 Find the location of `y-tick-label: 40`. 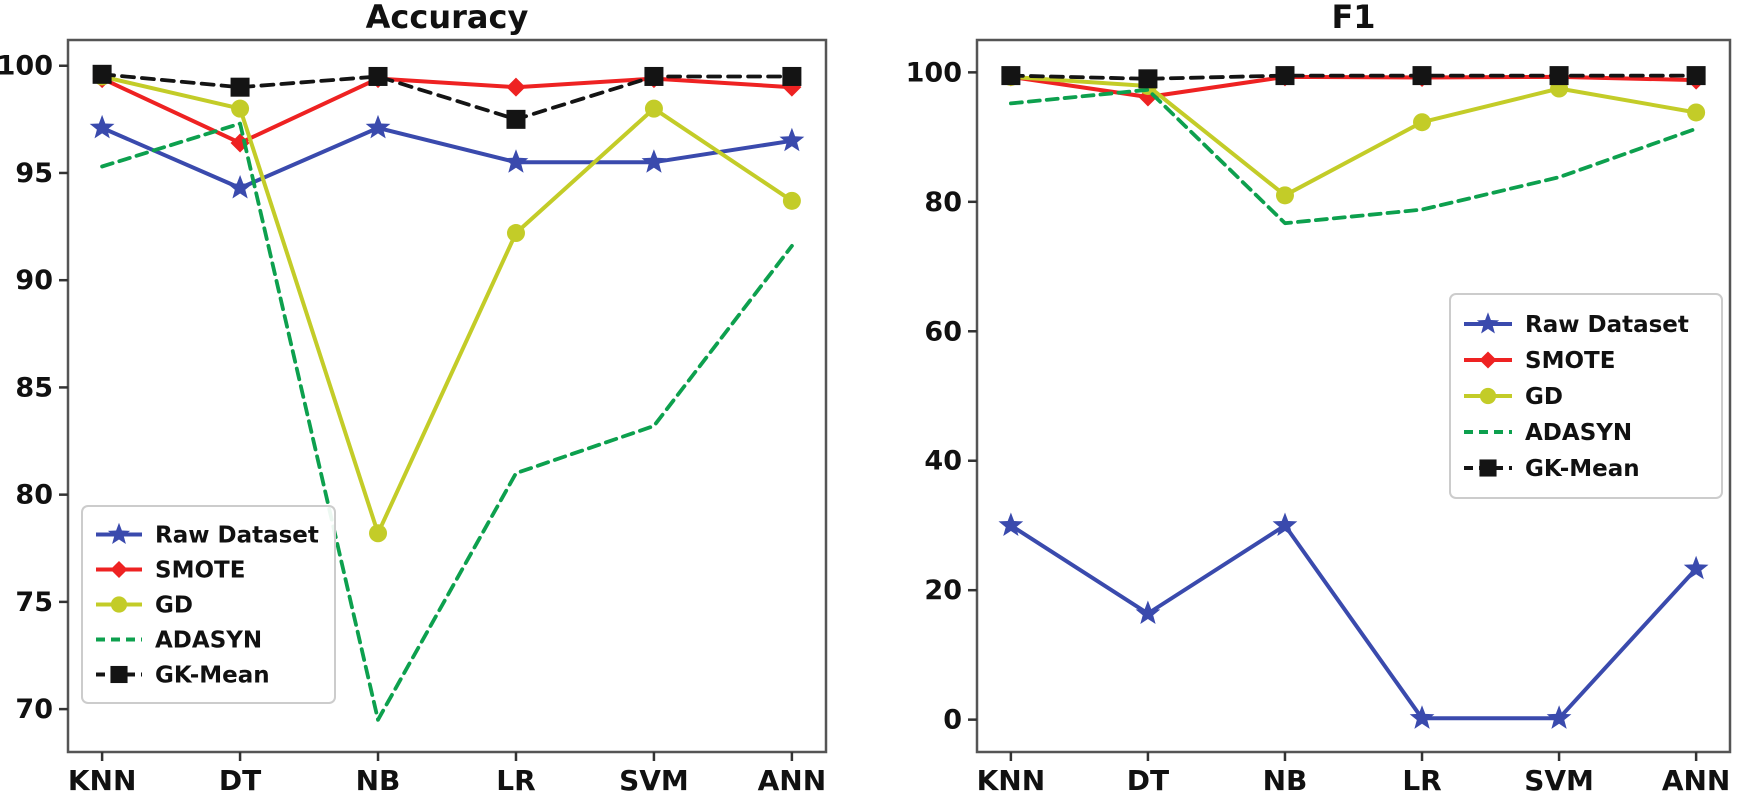

y-tick-label: 40 is located at coordinates (943, 461).